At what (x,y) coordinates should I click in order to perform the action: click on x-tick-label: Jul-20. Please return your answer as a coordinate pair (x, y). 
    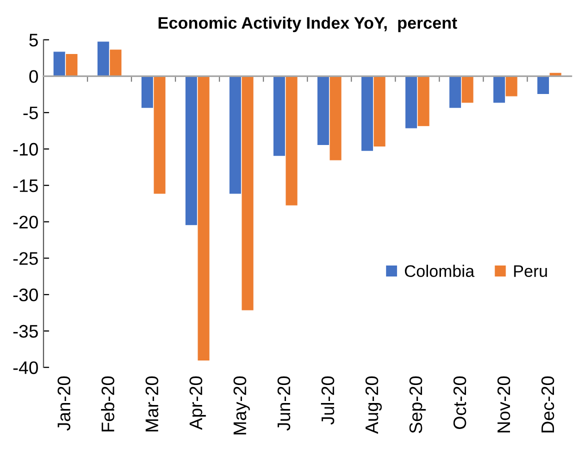
    Looking at the image, I should click on (327, 400).